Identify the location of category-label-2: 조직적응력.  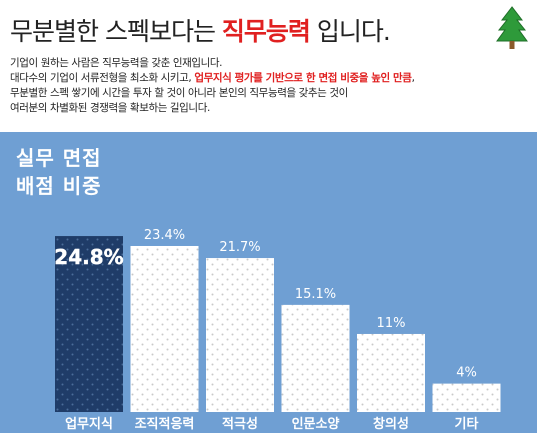
(165, 424).